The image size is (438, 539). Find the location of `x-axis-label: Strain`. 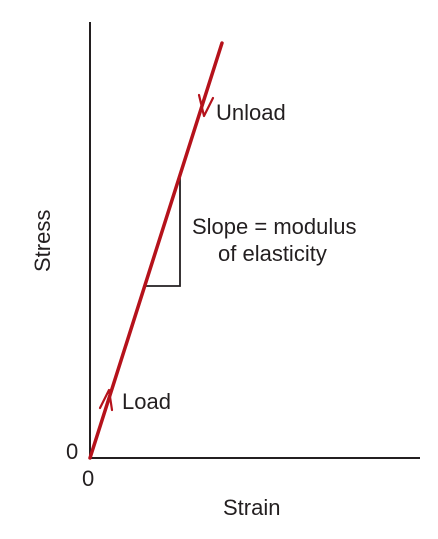

x-axis-label: Strain is located at coordinates (251, 507).